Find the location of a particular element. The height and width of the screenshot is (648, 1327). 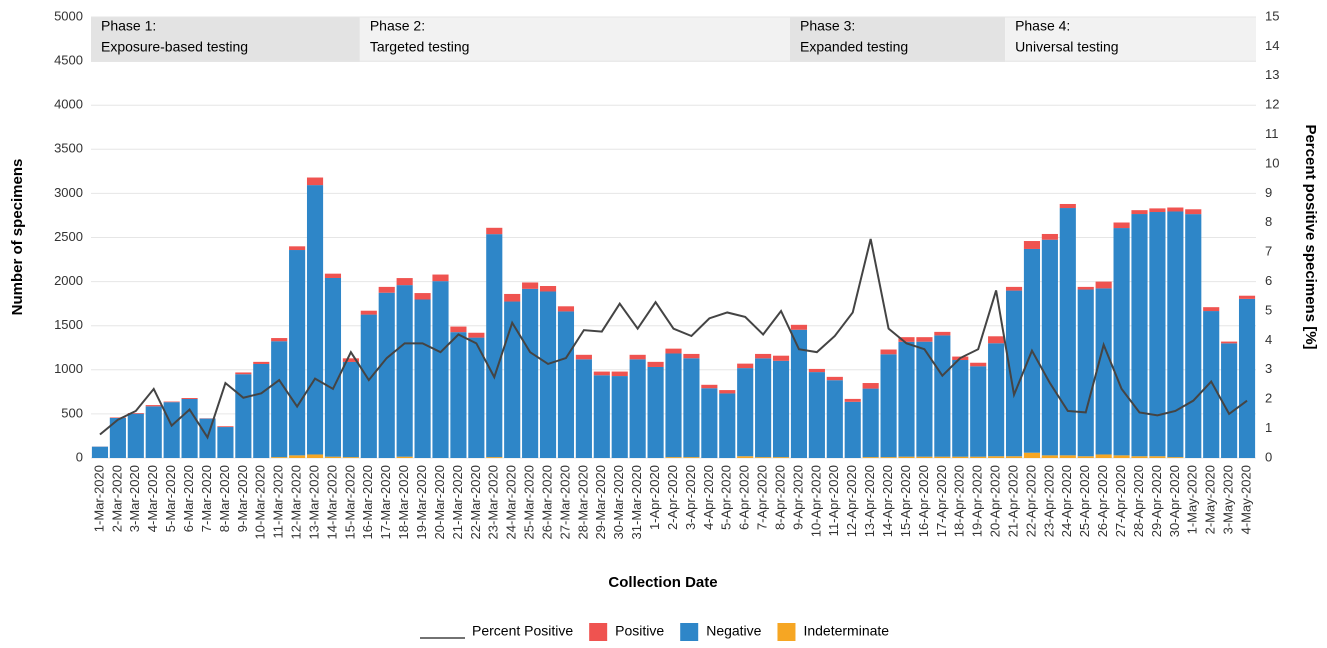

x-tick-label: 15-Mar-2020 is located at coordinates (349, 502).